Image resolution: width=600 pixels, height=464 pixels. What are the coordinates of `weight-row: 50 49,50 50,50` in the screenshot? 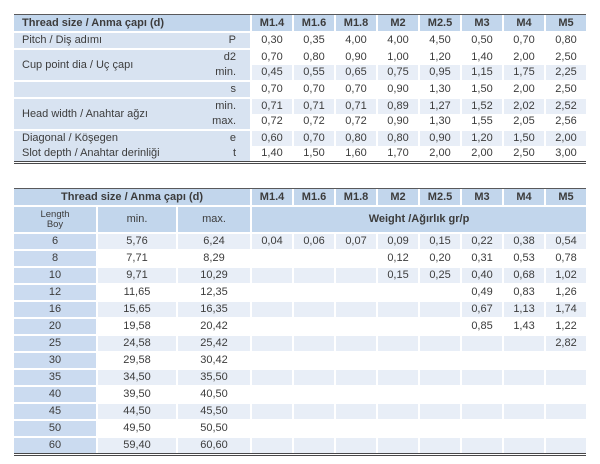 It's located at (300, 427).